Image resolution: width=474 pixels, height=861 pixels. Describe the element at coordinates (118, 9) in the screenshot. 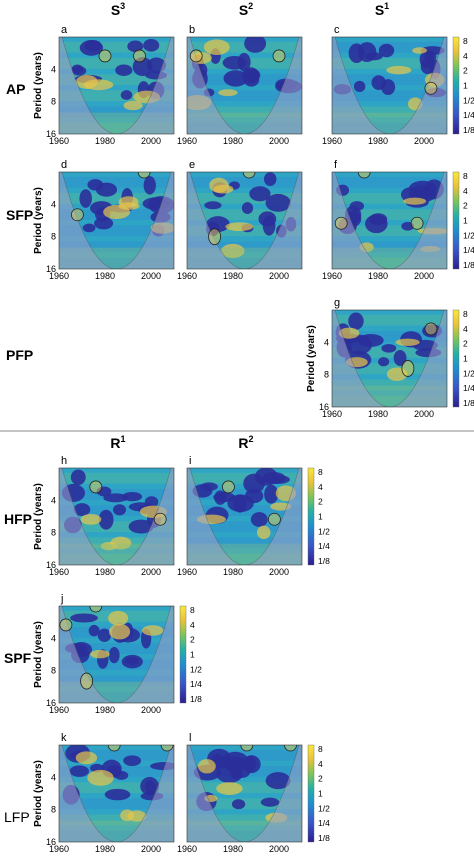

I see `column-header-s3: S3` at that location.